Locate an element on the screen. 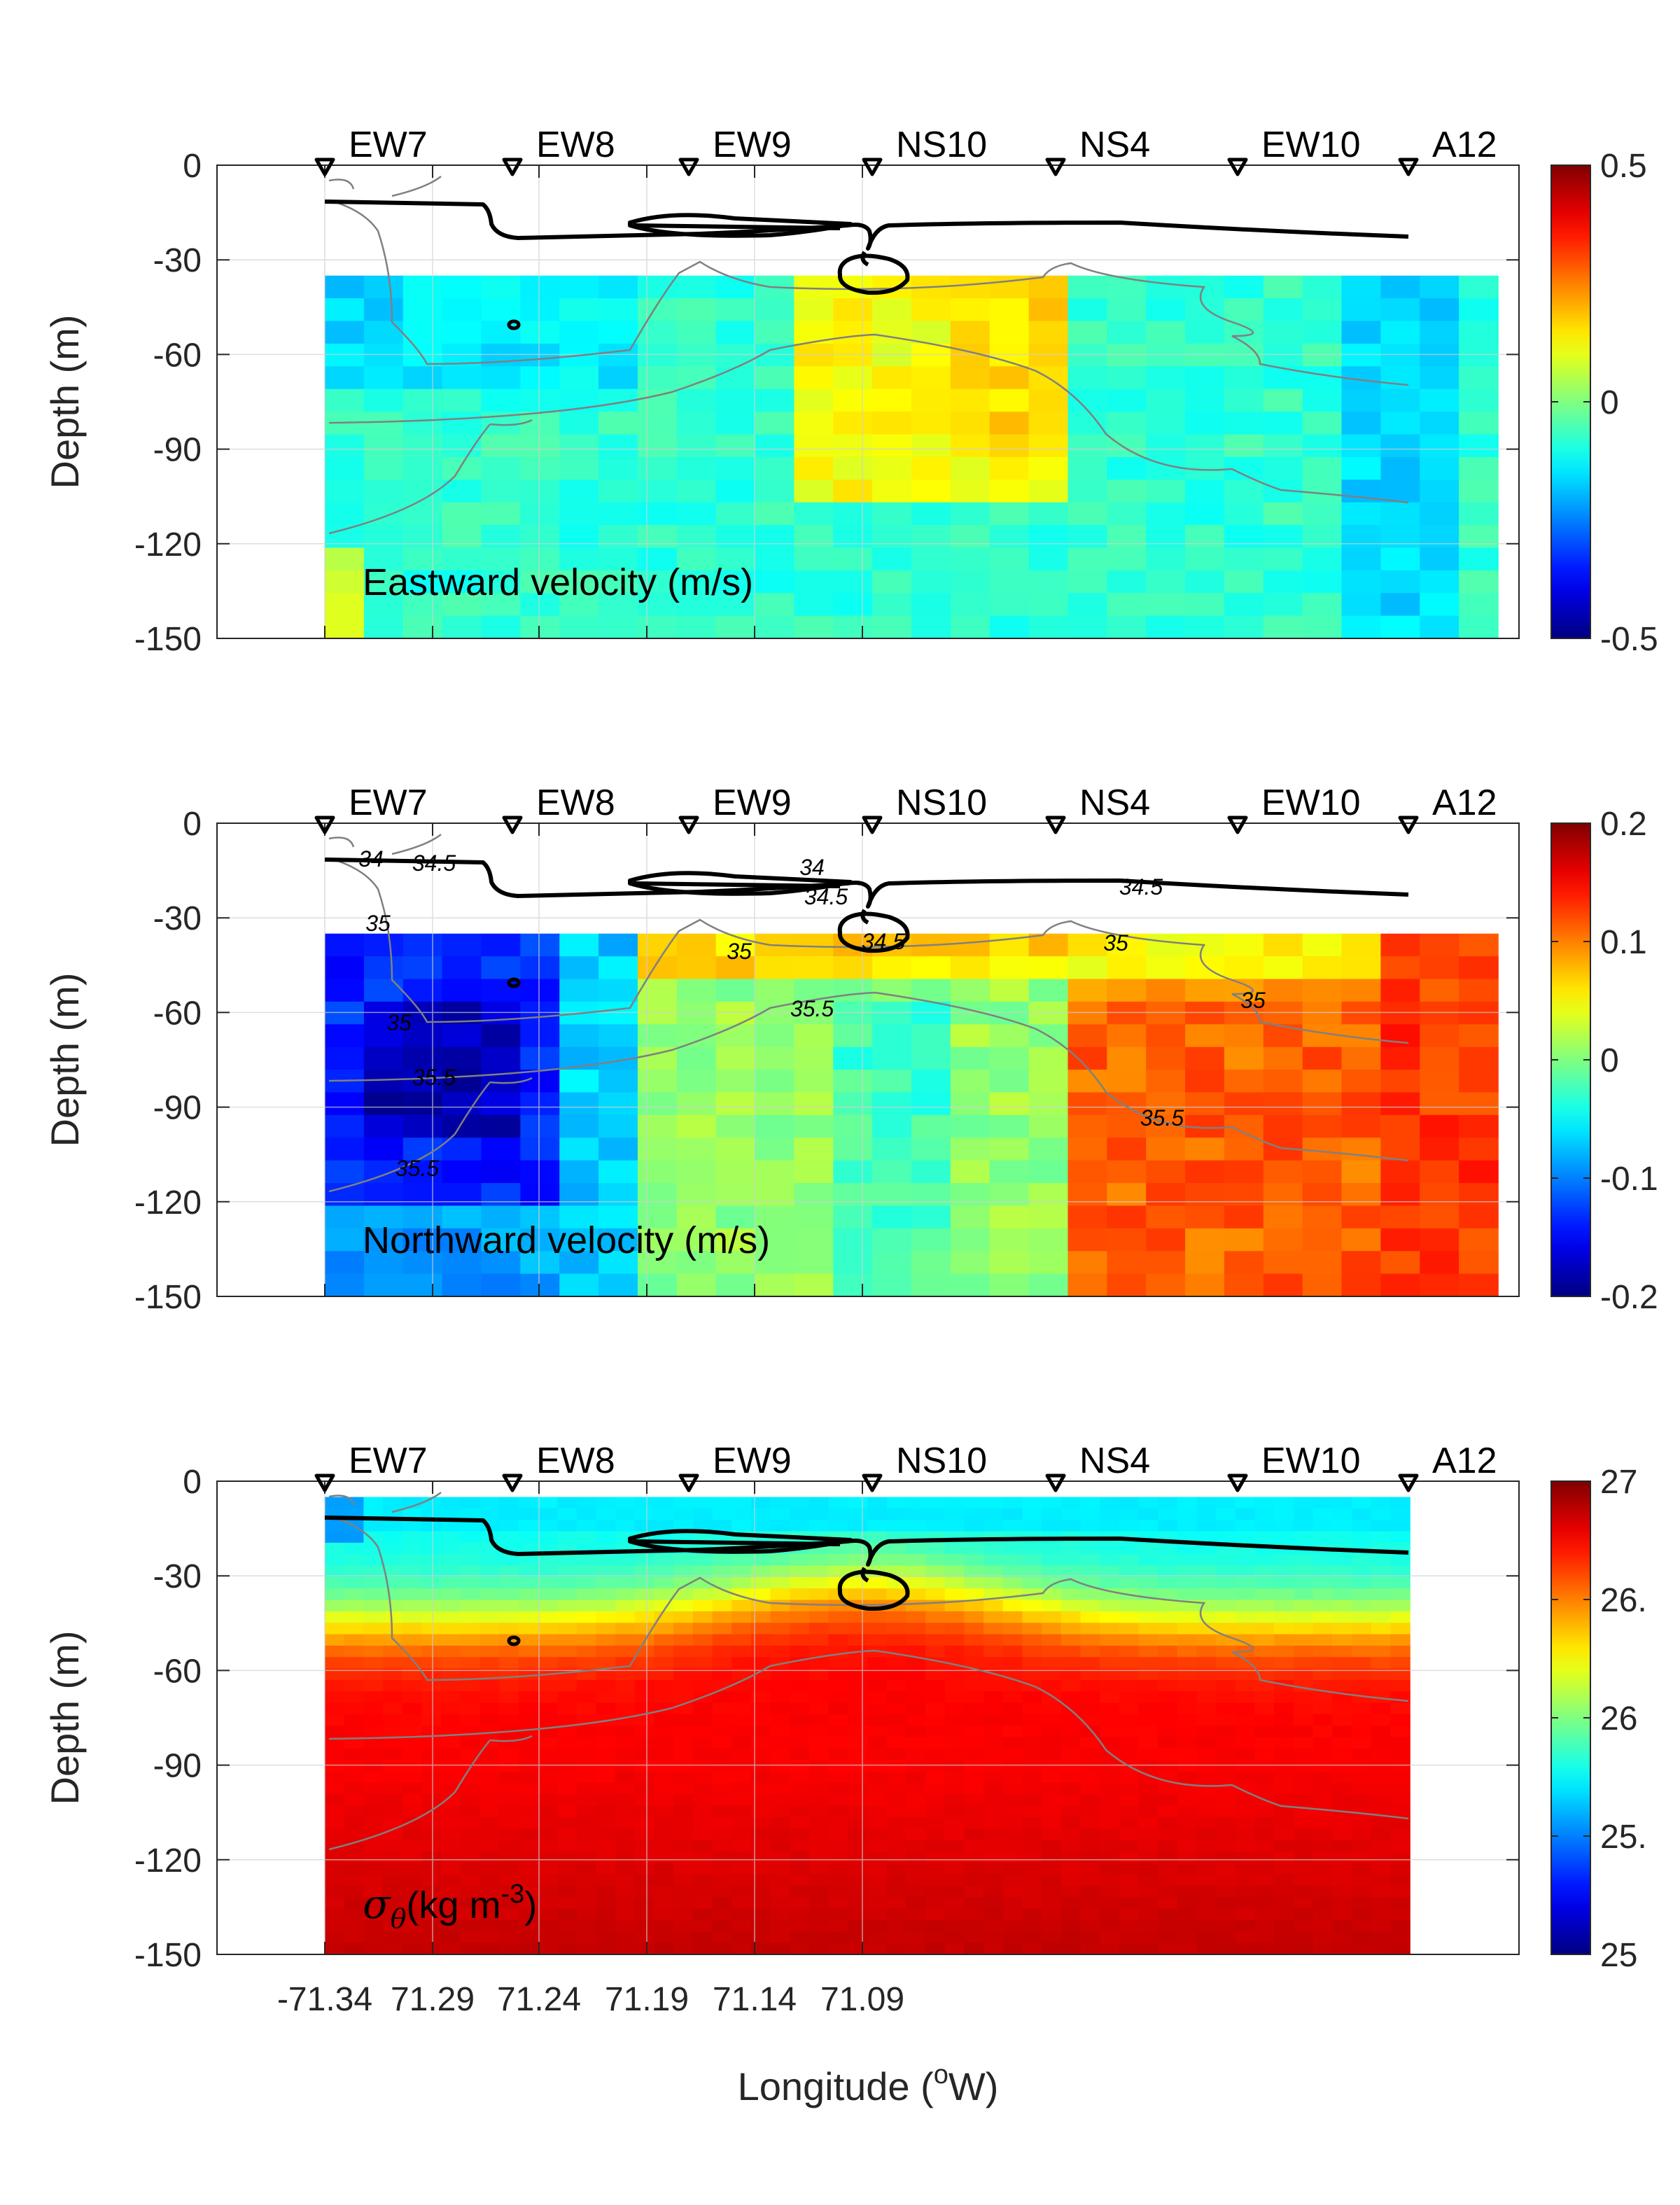 The width and height of the screenshot is (1680, 2205). station-label: EW7 is located at coordinates (388, 803).